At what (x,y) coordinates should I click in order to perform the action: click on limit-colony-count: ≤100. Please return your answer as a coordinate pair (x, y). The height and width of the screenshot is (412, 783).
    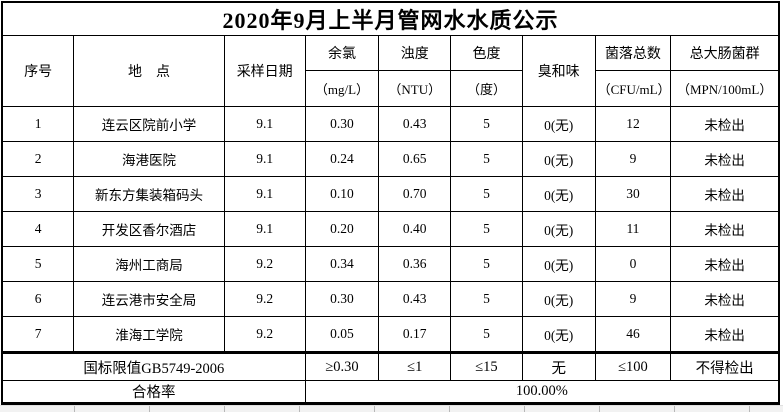
    Looking at the image, I should click on (633, 366).